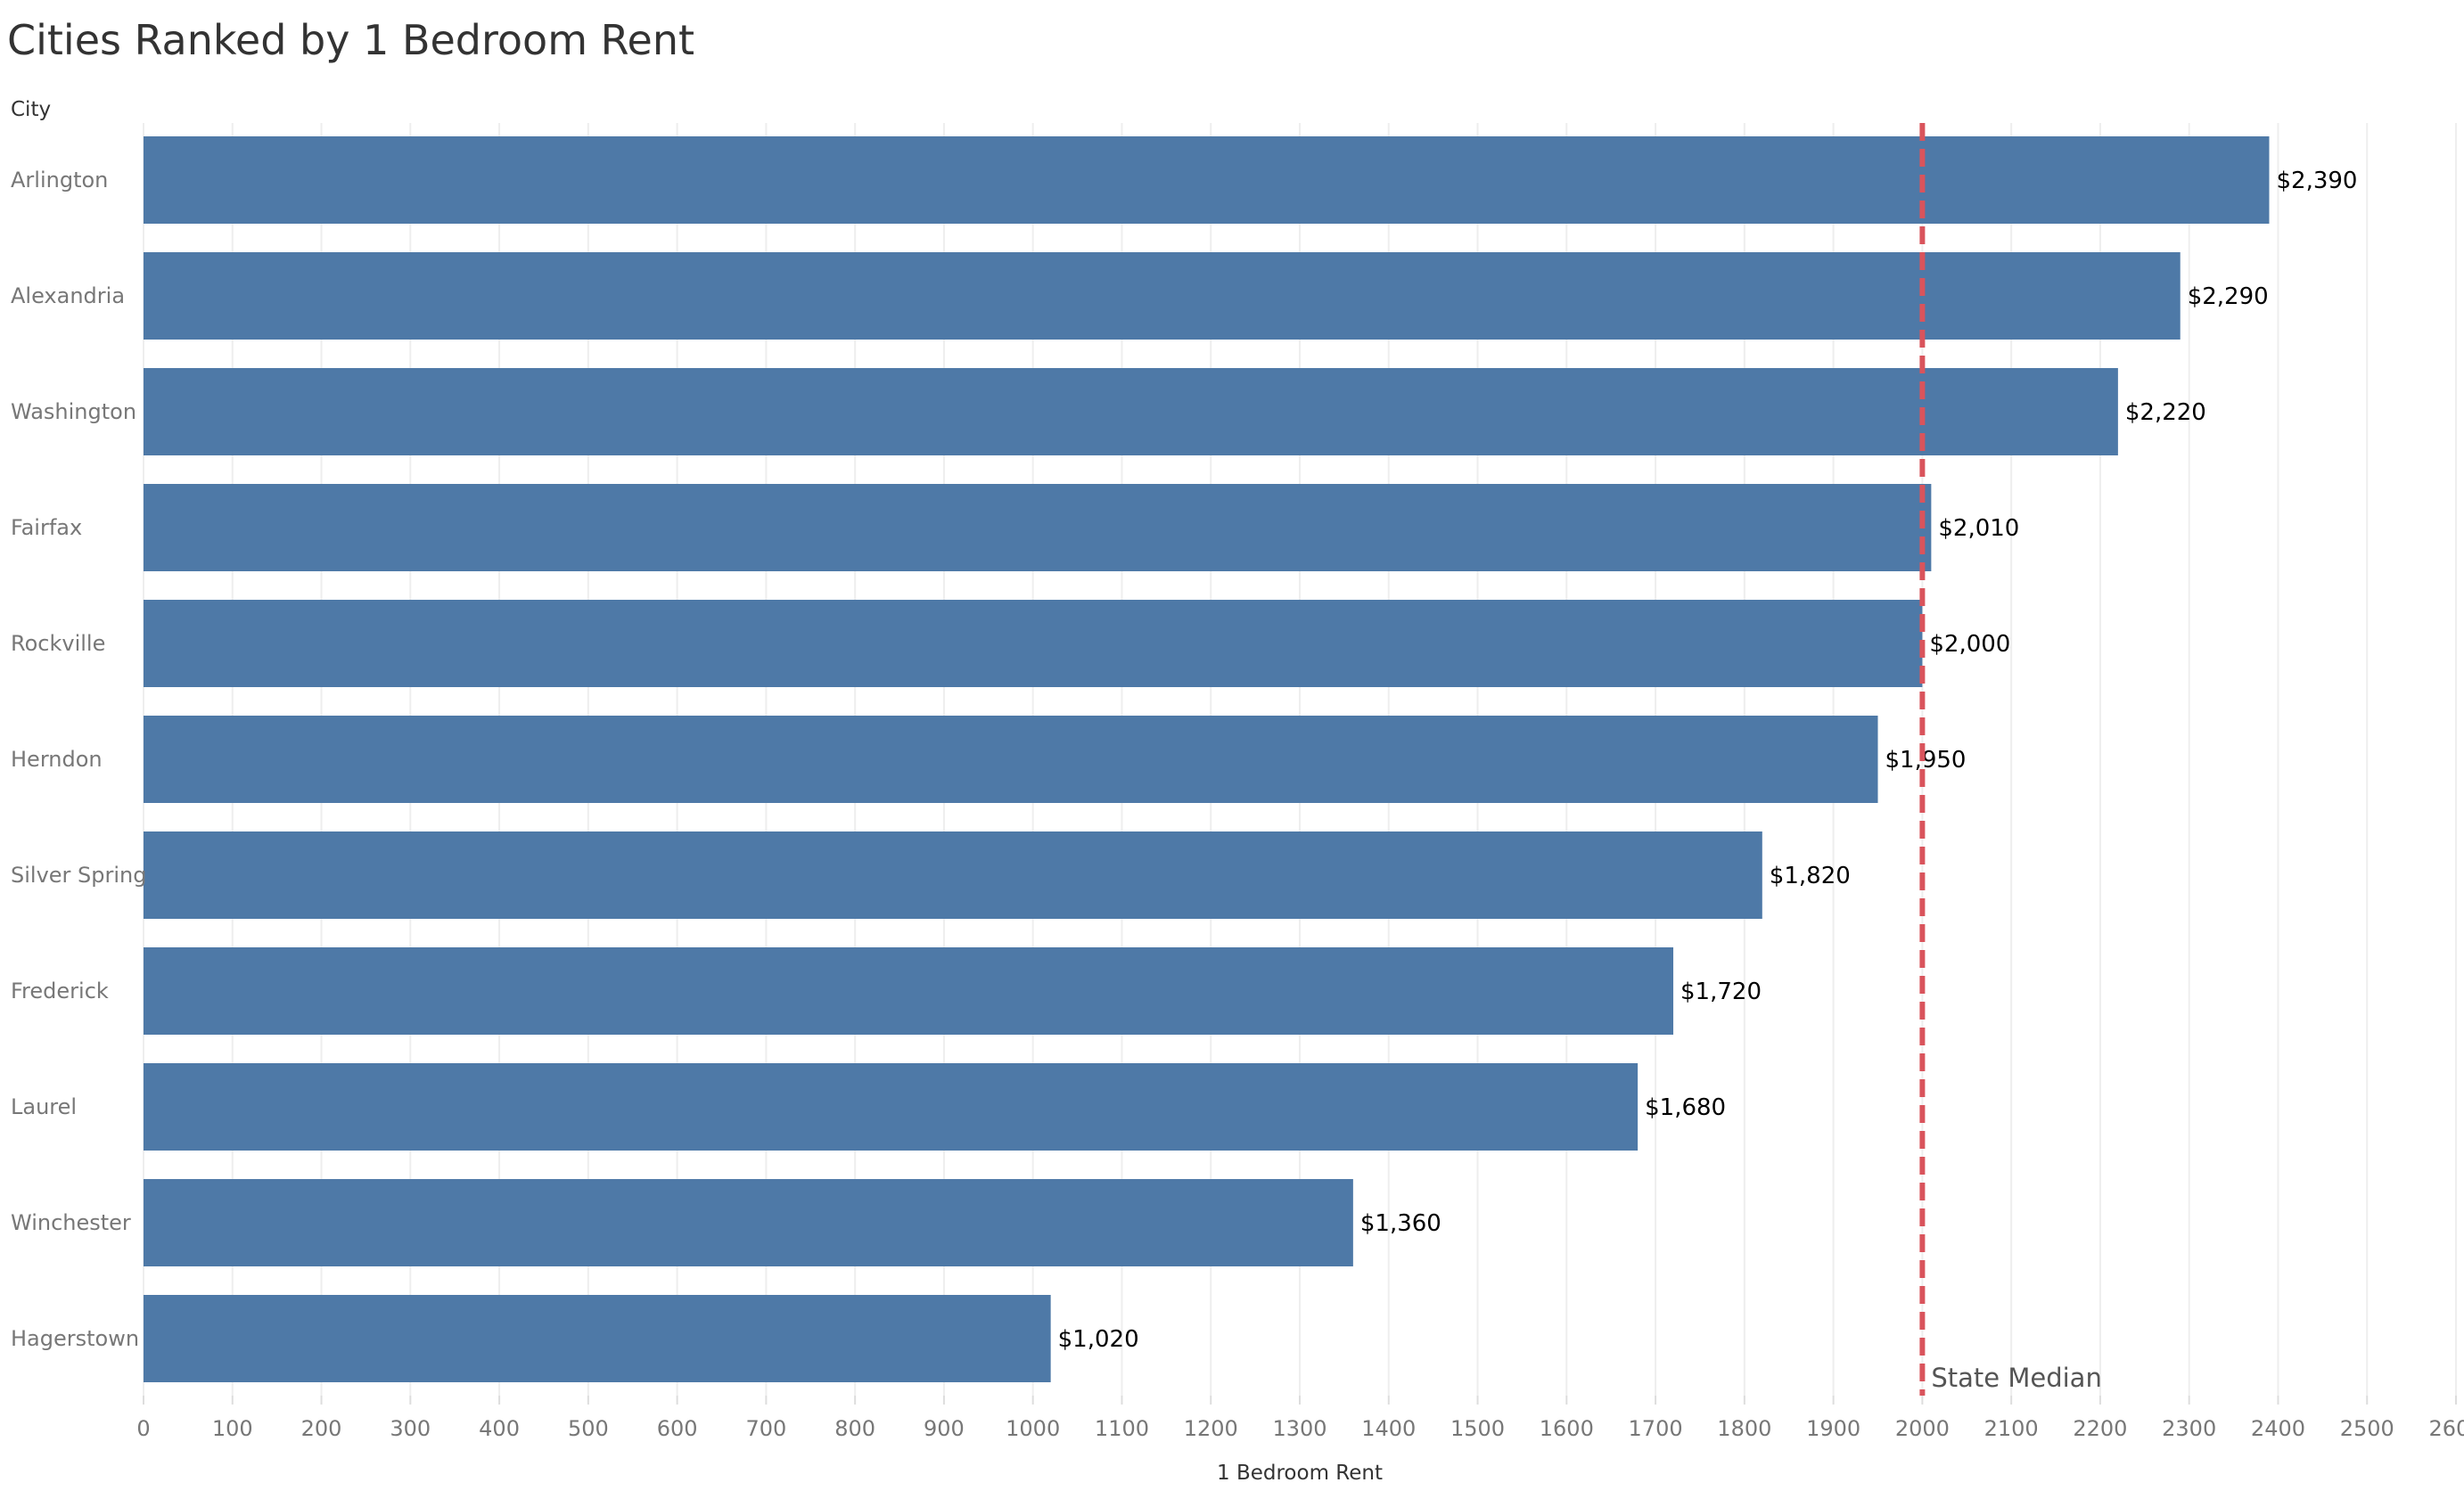  Describe the element at coordinates (1969, 644) in the screenshot. I see `value-label: $2,000` at that location.